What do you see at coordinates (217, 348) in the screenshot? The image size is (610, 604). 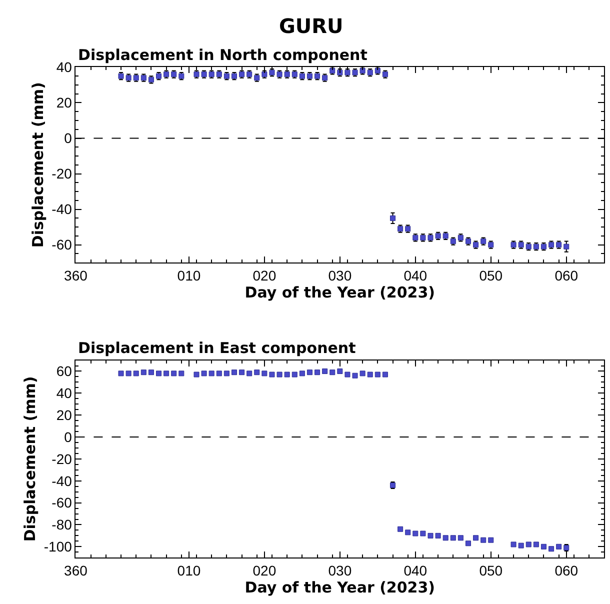 I see `chart-subtitle: Displacement in East component` at bounding box center [217, 348].